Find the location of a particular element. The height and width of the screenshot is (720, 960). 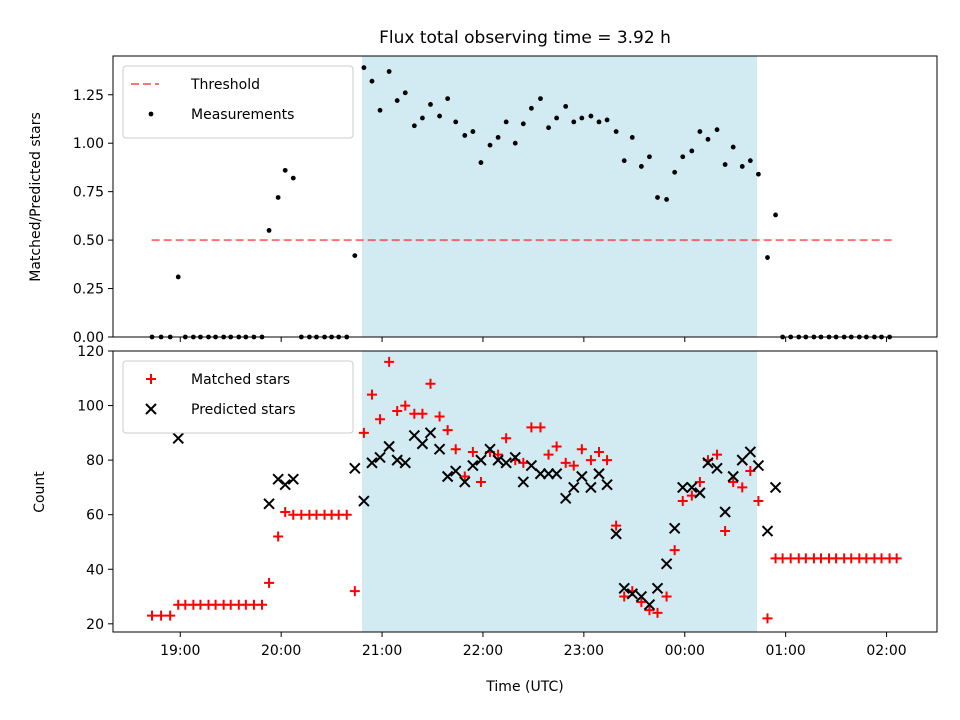

y-tick-label: 20 is located at coordinates (95, 625).